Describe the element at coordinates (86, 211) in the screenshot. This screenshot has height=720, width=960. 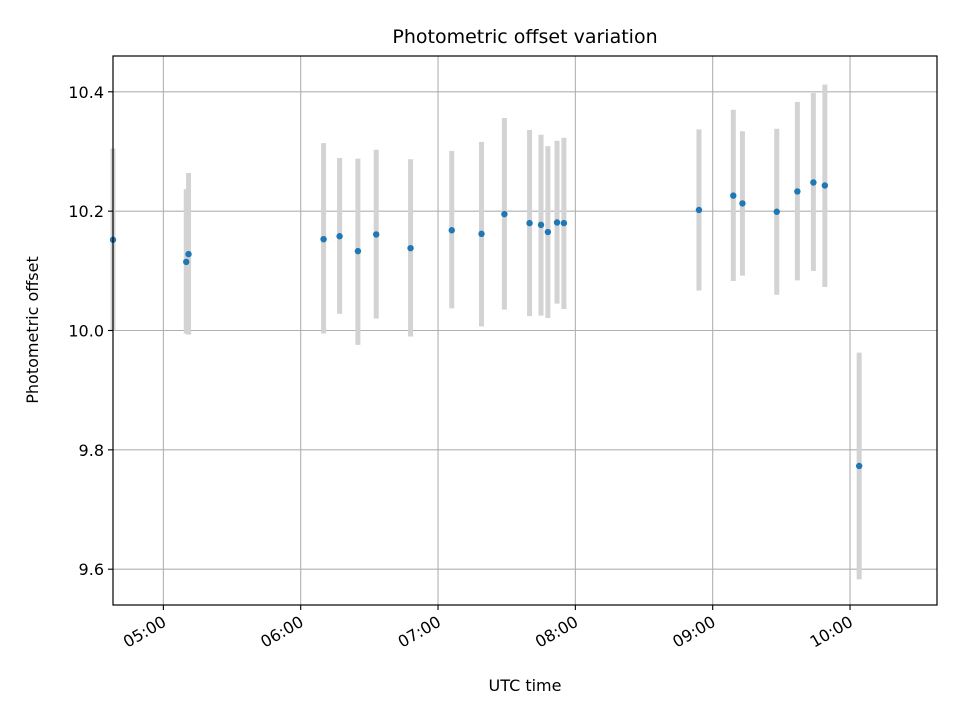
I see `y-tick-label: 10.2` at that location.